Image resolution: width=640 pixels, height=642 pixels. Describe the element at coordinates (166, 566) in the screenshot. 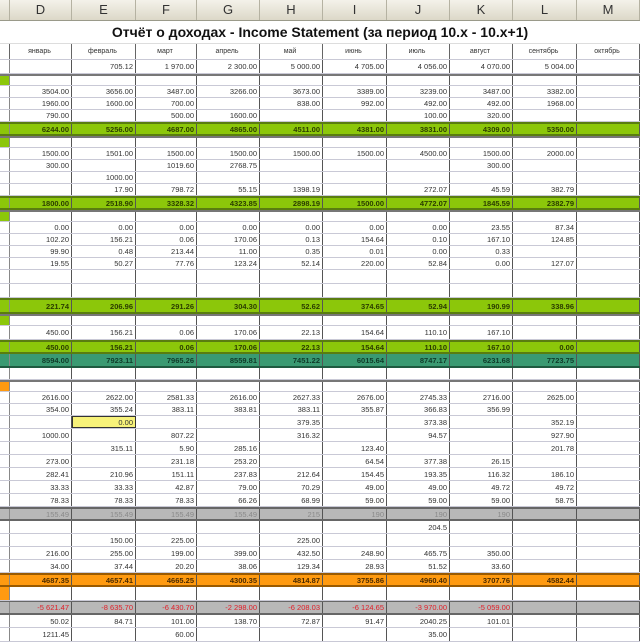

I see `cell: 20.20` at that location.